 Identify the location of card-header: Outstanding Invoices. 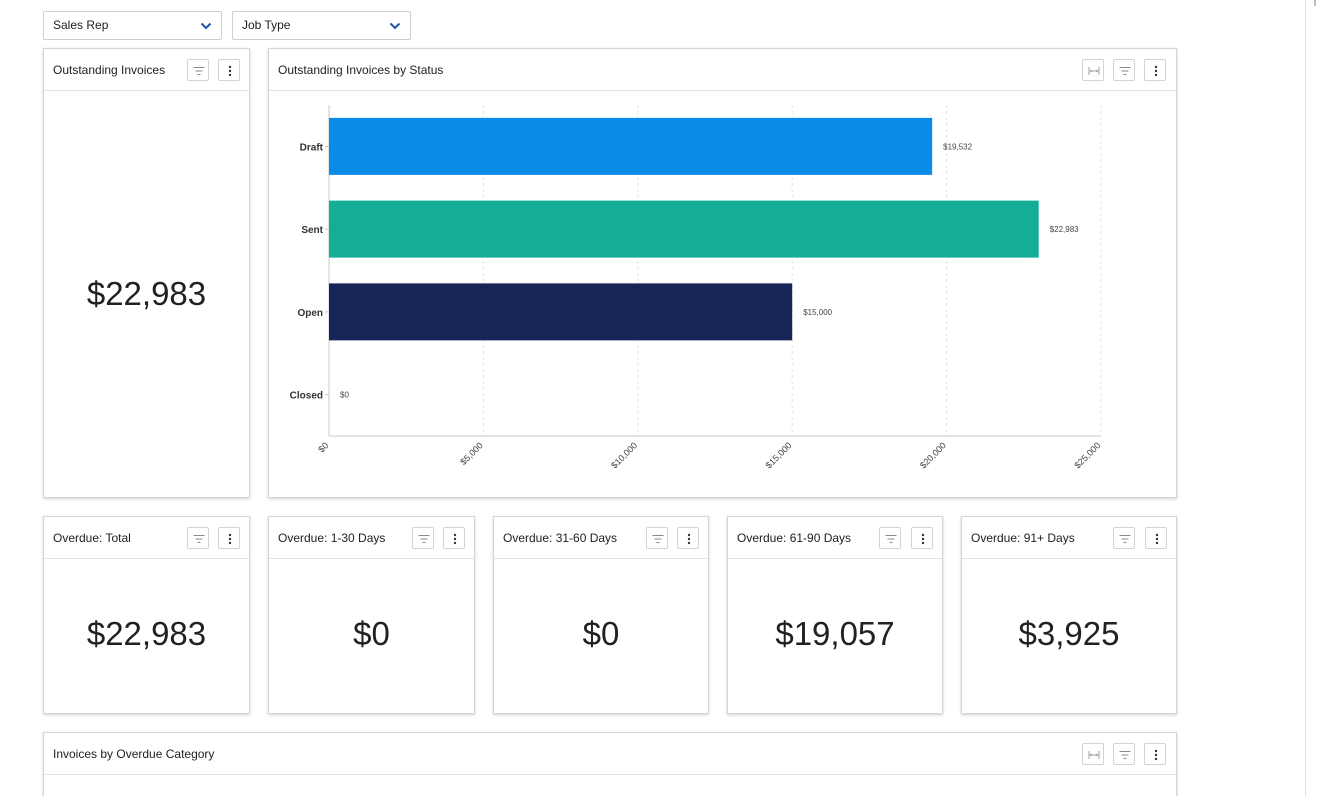
(146, 70).